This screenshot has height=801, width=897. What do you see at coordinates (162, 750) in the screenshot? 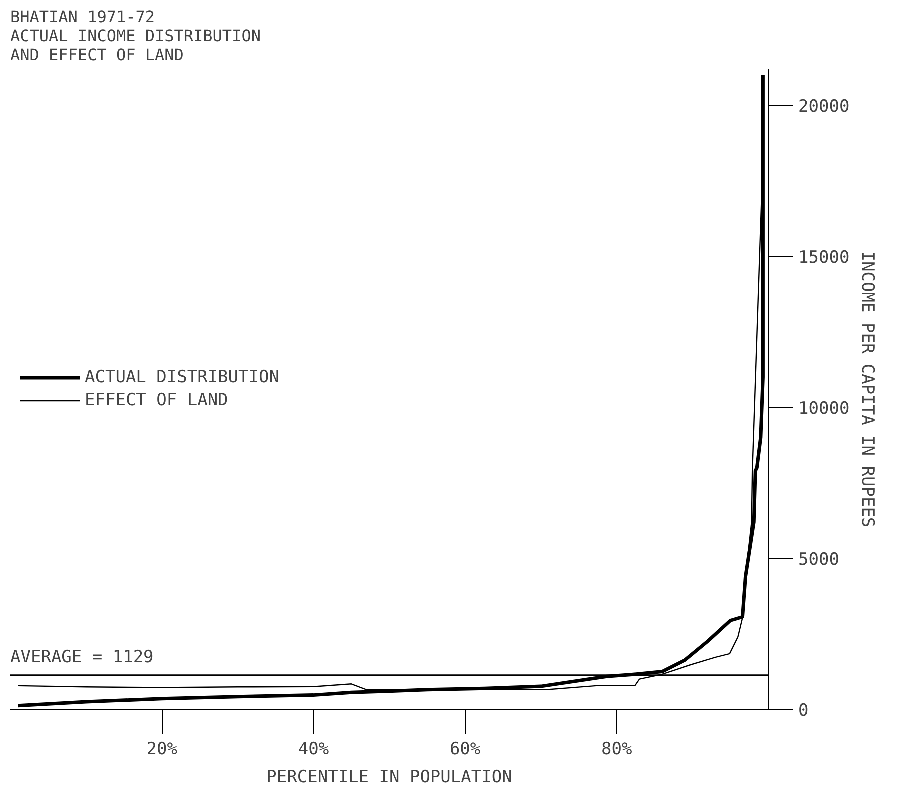
I see `x-tick-label: 20%` at bounding box center [162, 750].